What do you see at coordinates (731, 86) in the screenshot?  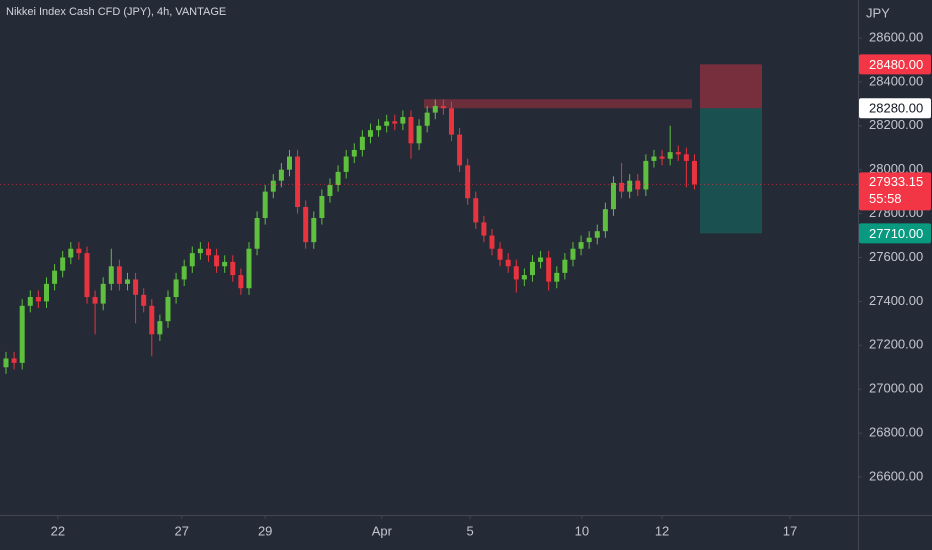 I see `stop-zone` at bounding box center [731, 86].